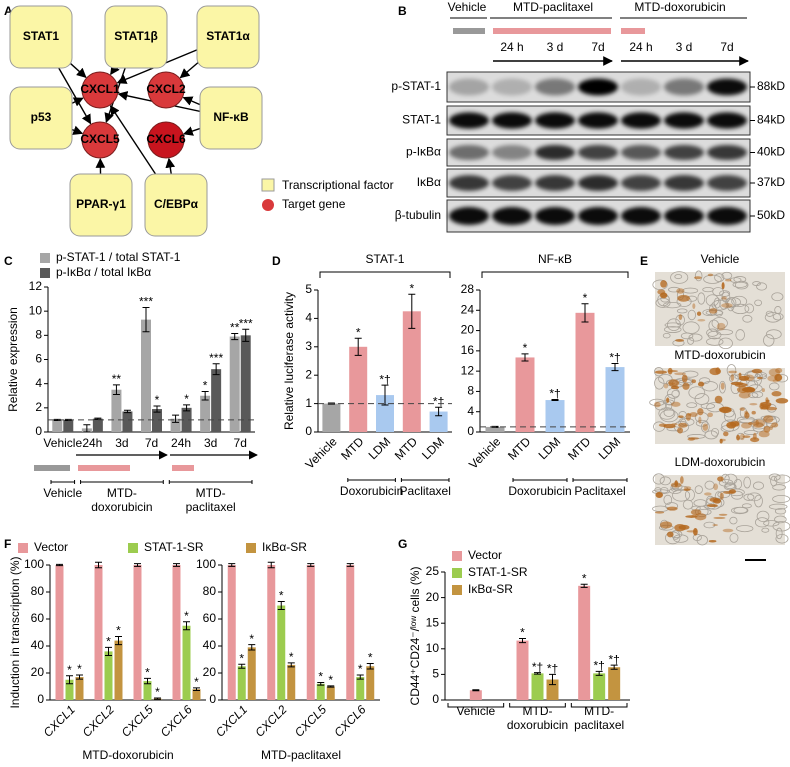 This screenshot has width=790, height=767. I want to click on treatment-bar, so click(183, 468).